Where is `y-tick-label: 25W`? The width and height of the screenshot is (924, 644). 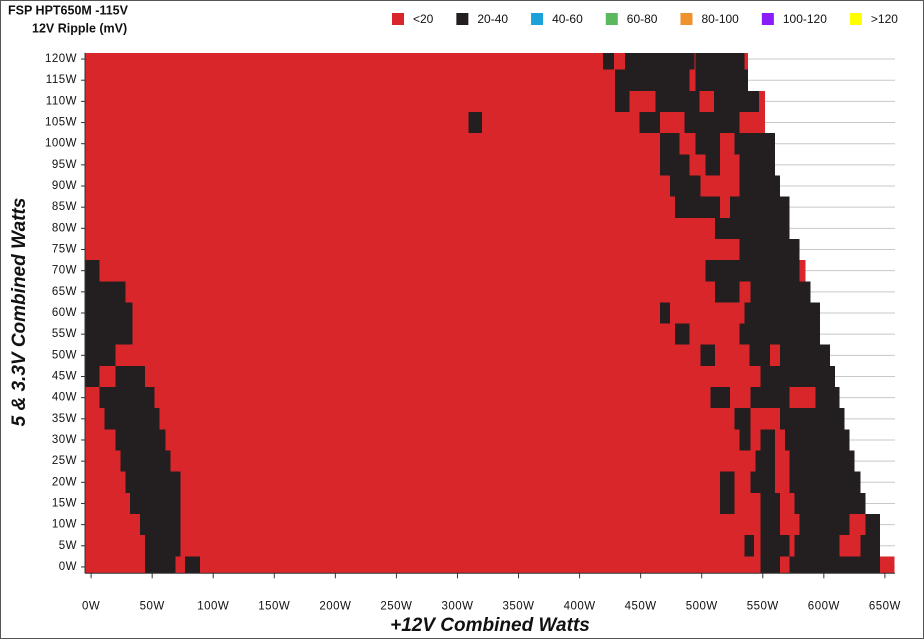 y-tick-label: 25W is located at coordinates (64, 461).